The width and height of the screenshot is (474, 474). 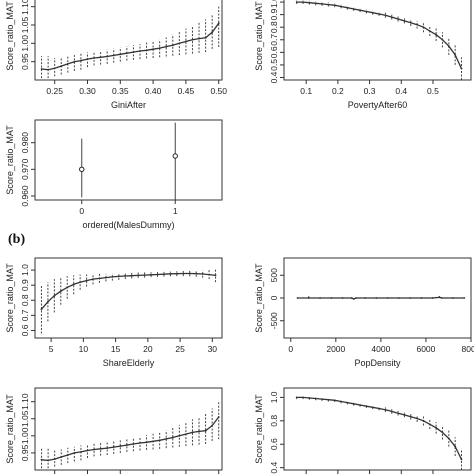 I want to click on x-tick-label: 2000, so click(x=335, y=349).